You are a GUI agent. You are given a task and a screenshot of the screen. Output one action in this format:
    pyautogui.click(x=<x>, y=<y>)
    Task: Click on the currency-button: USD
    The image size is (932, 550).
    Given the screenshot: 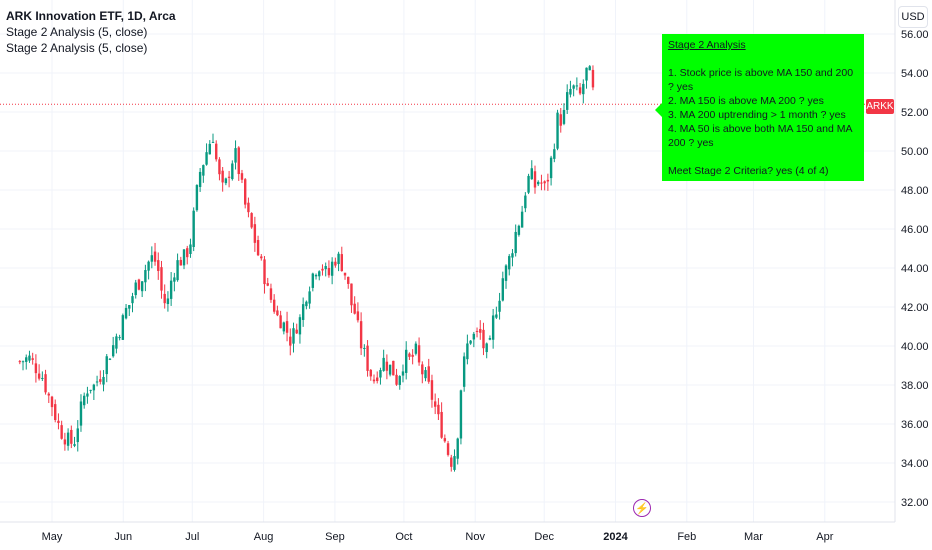 What is the action you would take?
    pyautogui.click(x=913, y=17)
    